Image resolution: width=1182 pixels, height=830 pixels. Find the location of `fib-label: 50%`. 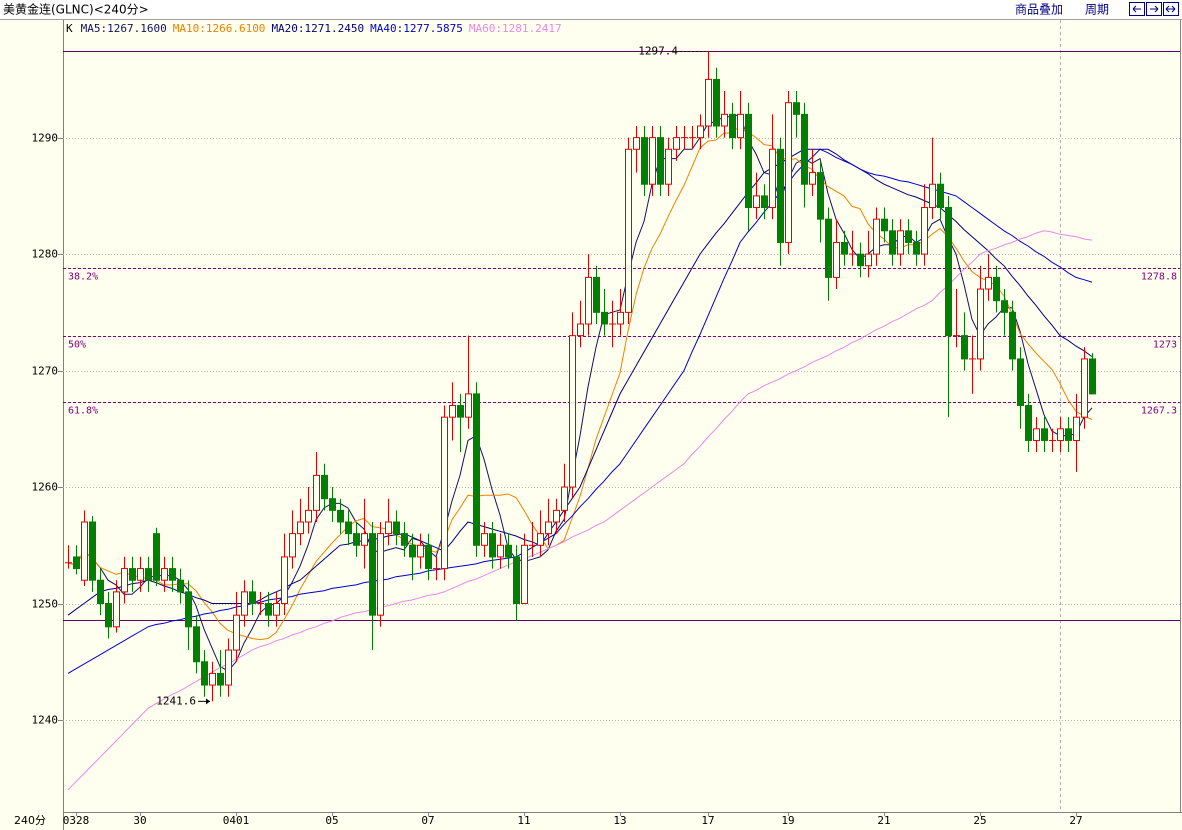

fib-label: 50% is located at coordinates (77, 345).